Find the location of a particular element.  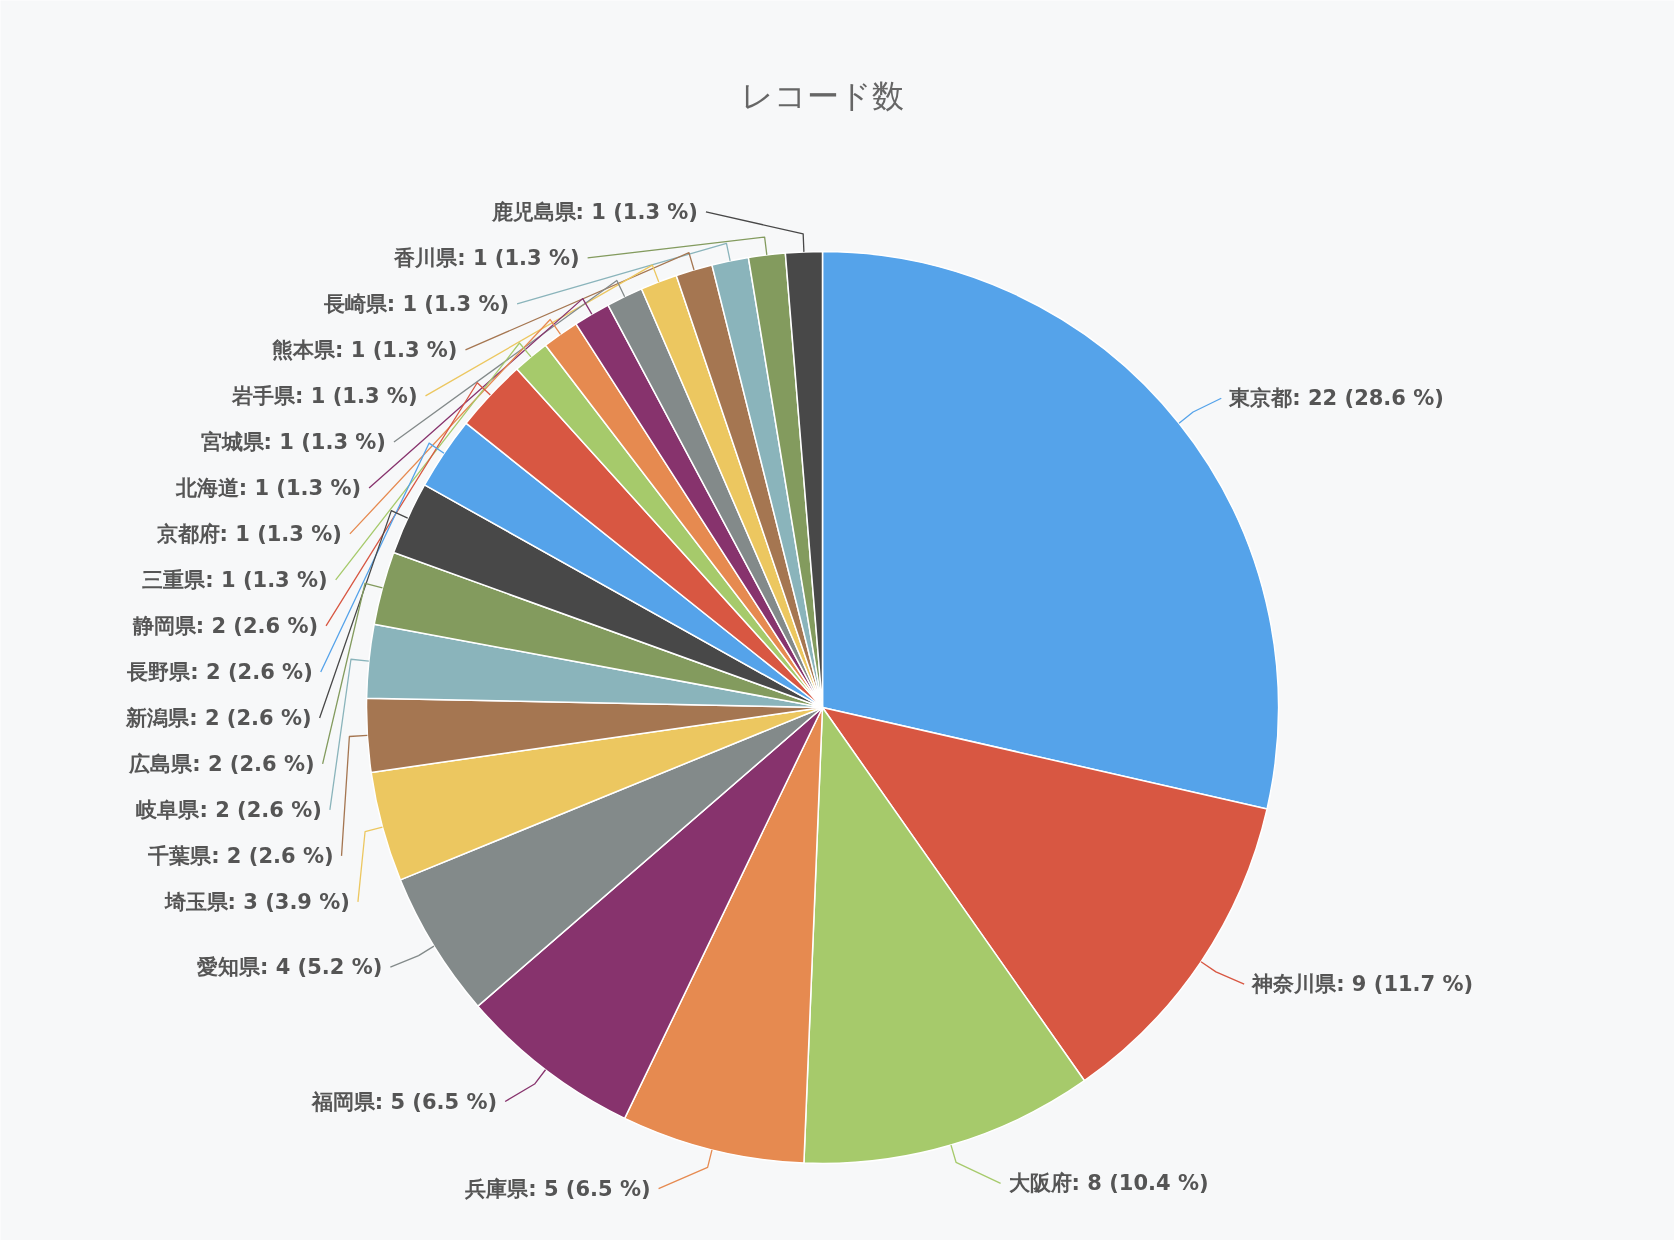

slice-label: 岐阜県: 2 (2.6 %) is located at coordinates (229, 809).